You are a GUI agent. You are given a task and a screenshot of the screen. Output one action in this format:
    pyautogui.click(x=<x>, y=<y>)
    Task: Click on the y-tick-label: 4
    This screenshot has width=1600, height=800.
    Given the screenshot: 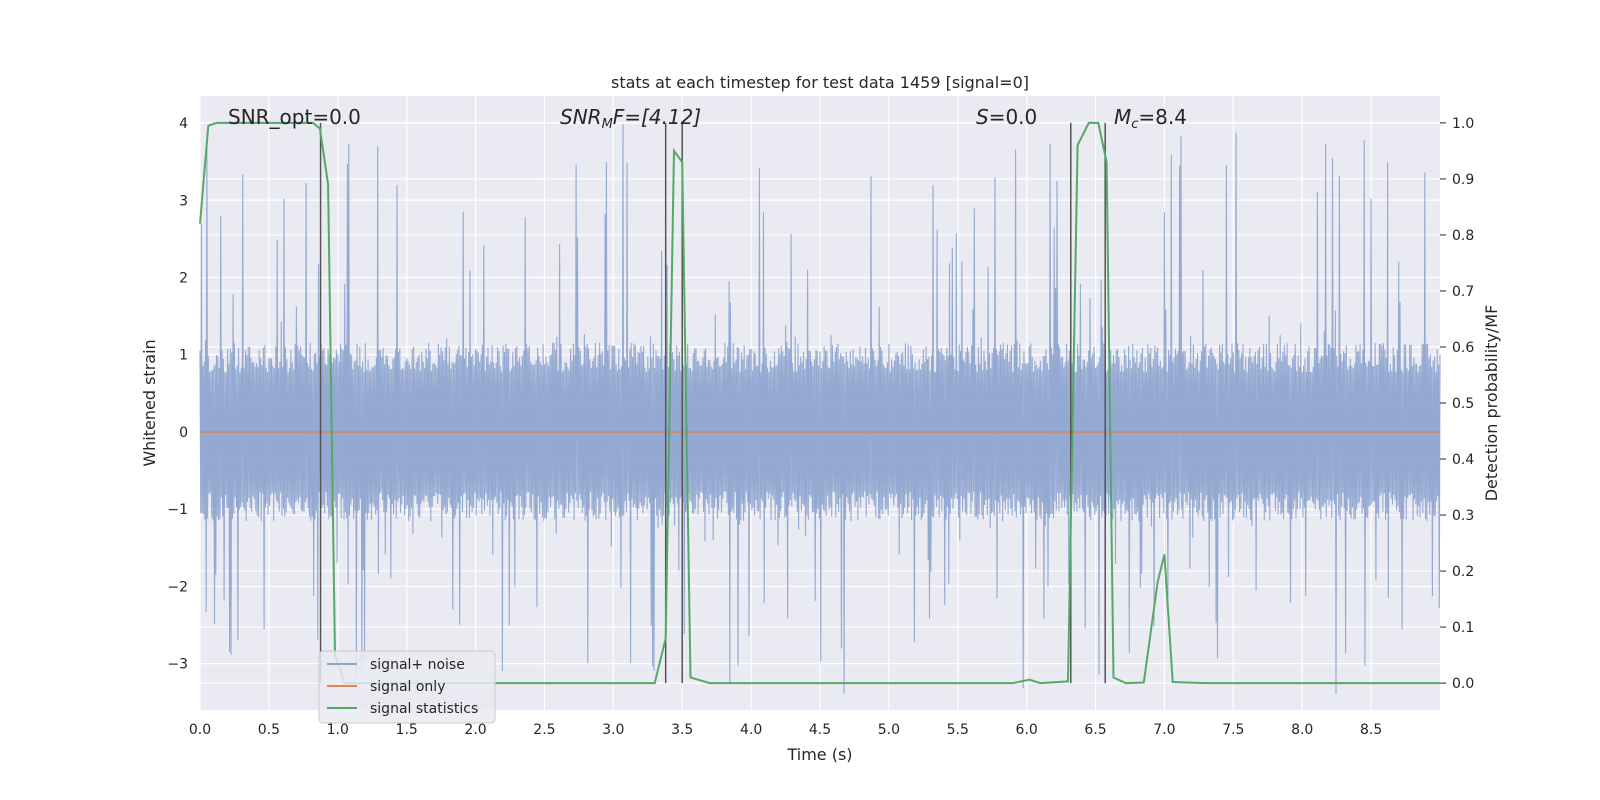 What is the action you would take?
    pyautogui.click(x=183, y=124)
    